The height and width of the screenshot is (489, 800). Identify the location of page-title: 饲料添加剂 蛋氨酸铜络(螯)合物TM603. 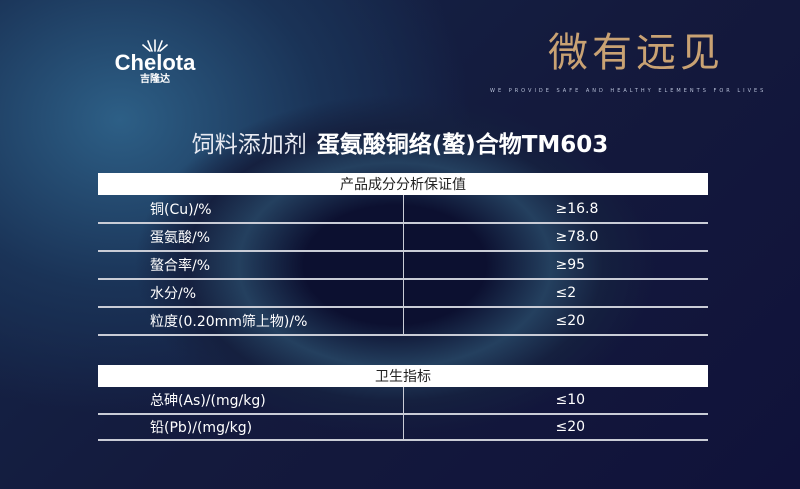
(400, 142).